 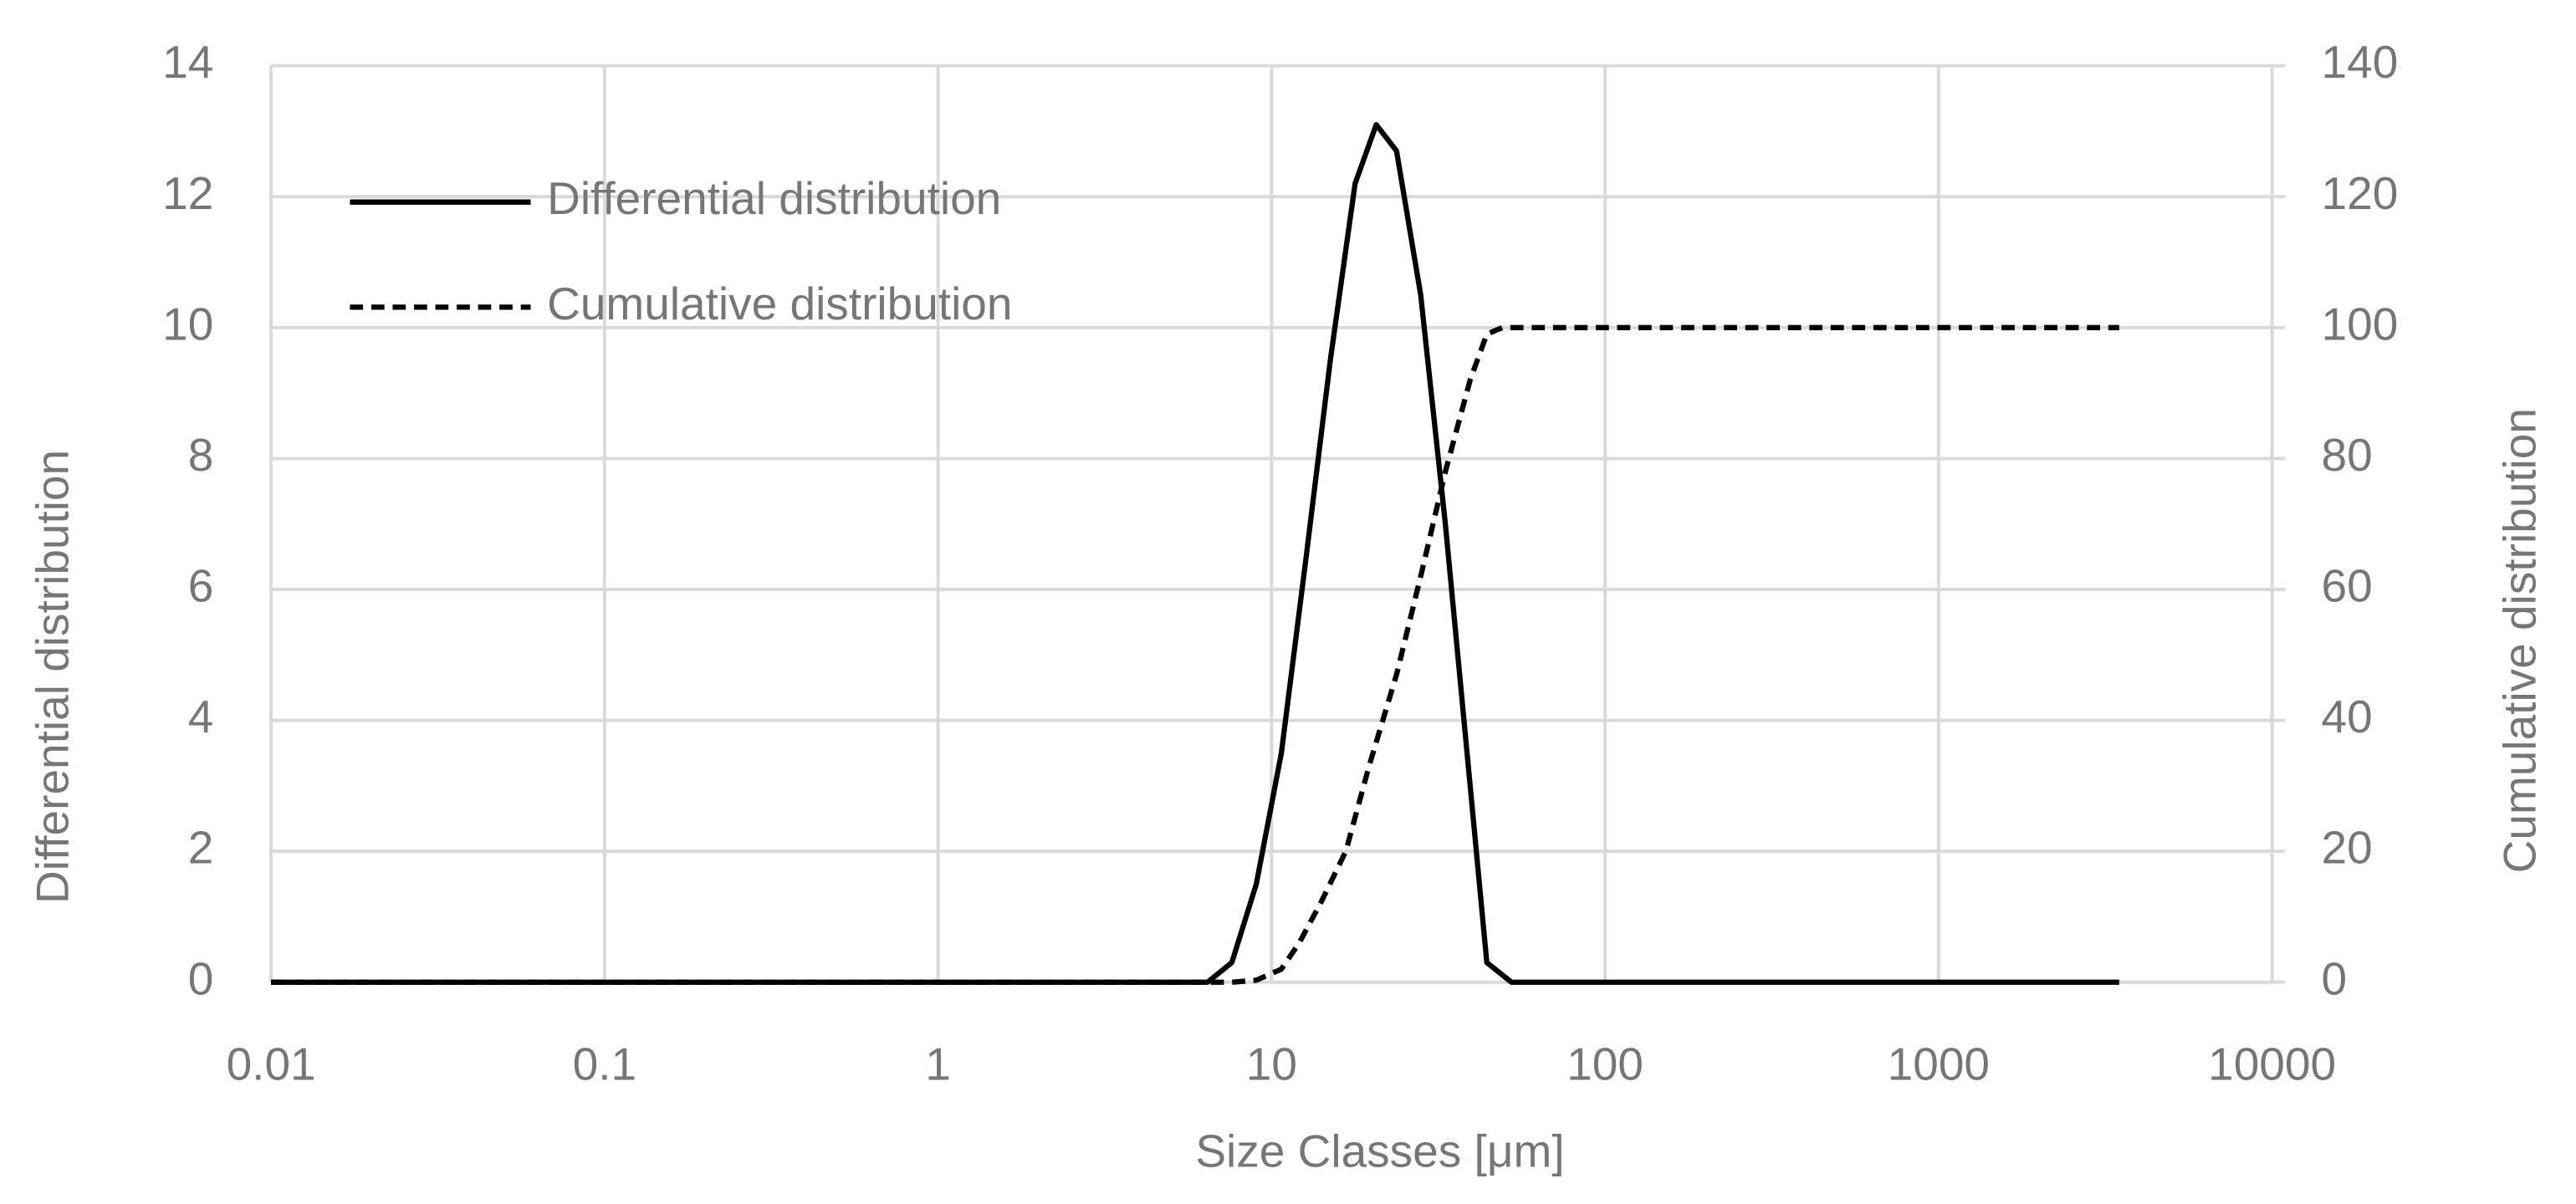 I want to click on y2-tick-label: 140, so click(x=2360, y=62).